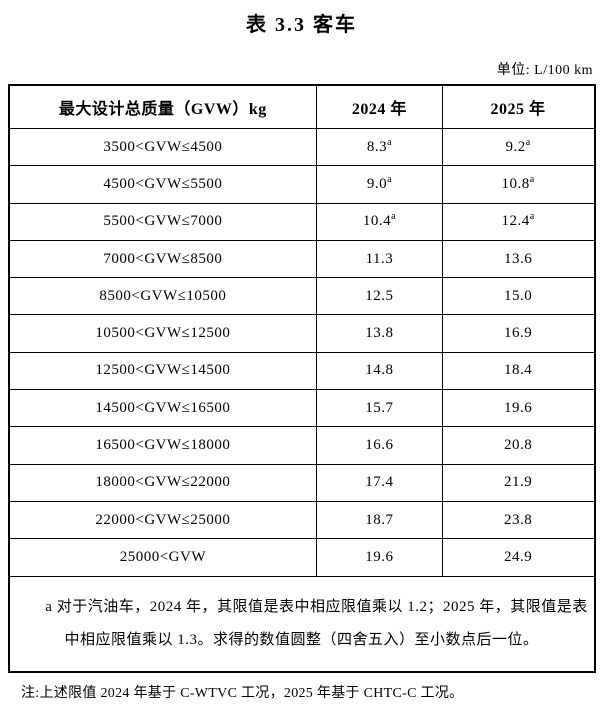 Image resolution: width=603 pixels, height=722 pixels. Describe the element at coordinates (518, 333) in the screenshot. I see `limit-2025: 16.9` at that location.